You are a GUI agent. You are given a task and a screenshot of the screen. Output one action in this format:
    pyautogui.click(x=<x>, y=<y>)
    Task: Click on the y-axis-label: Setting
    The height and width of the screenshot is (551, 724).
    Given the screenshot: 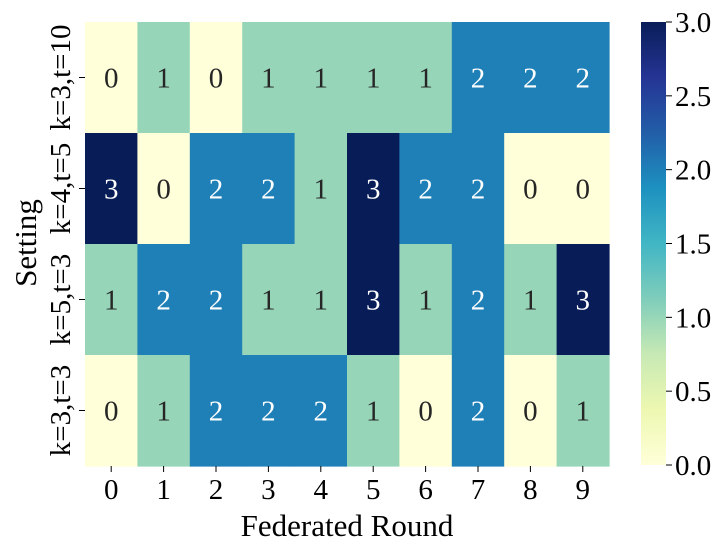 What is the action you would take?
    pyautogui.click(x=25, y=243)
    